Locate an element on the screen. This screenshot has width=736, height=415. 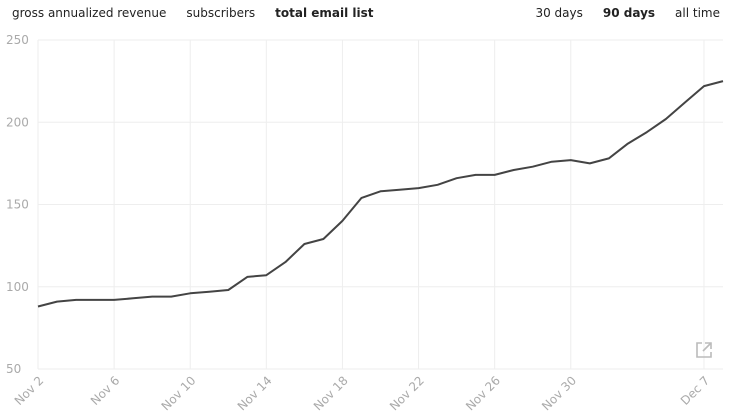
x-tick-label: Nov 6 is located at coordinates (105, 390).